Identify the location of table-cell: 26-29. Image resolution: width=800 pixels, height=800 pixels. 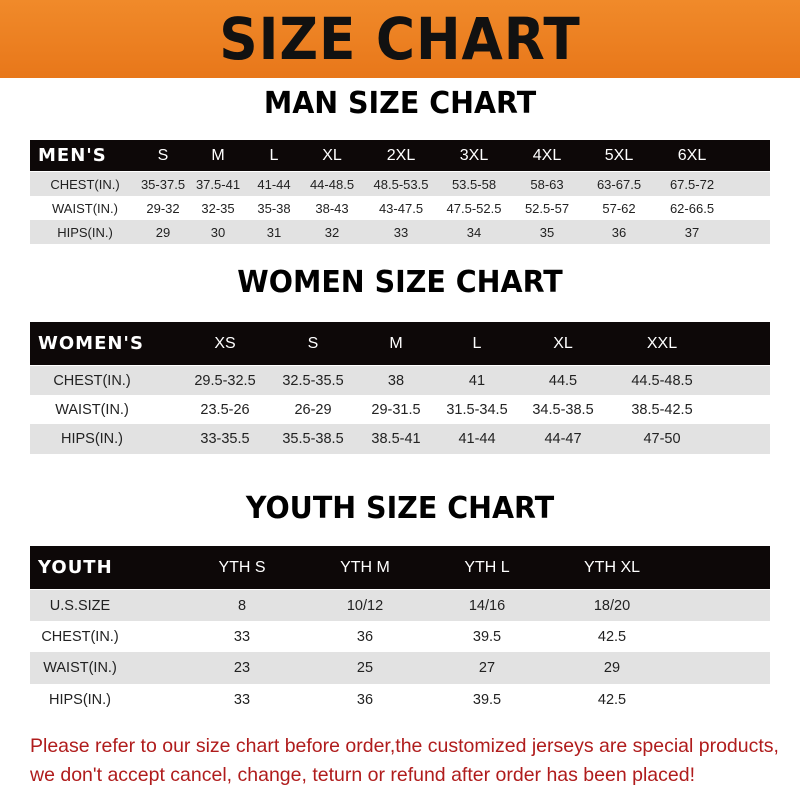
(313, 409).